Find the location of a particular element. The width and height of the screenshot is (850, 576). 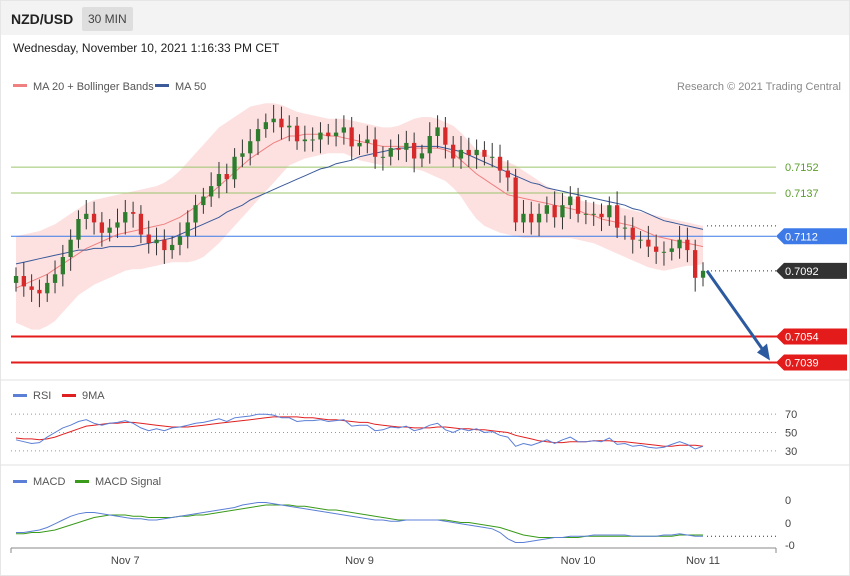

macd-tick-label: -0 is located at coordinates (790, 546).